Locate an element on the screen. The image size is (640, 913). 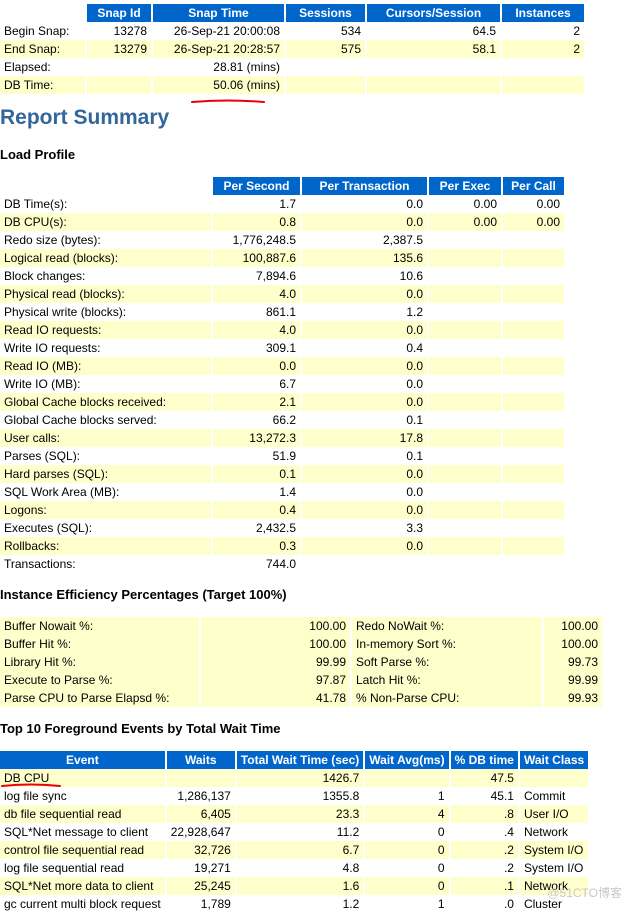
col-header-sessions: Sessions is located at coordinates (325, 13).